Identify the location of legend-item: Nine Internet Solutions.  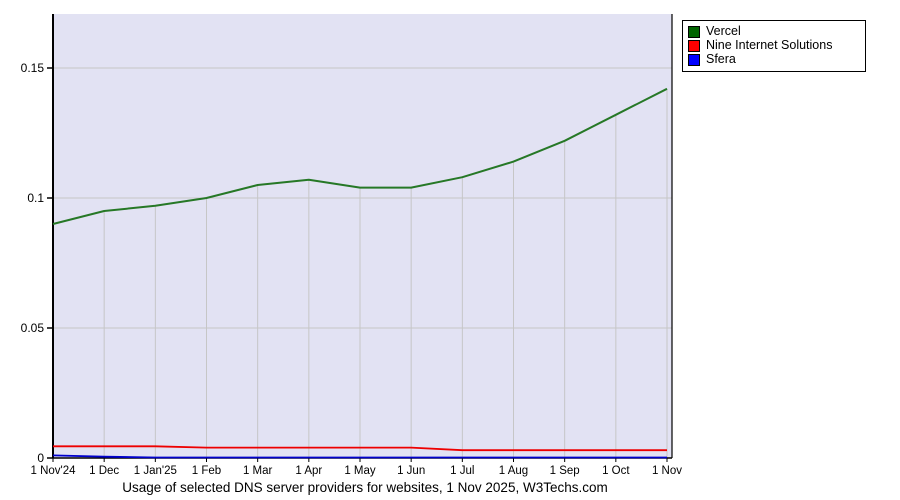
(773, 45).